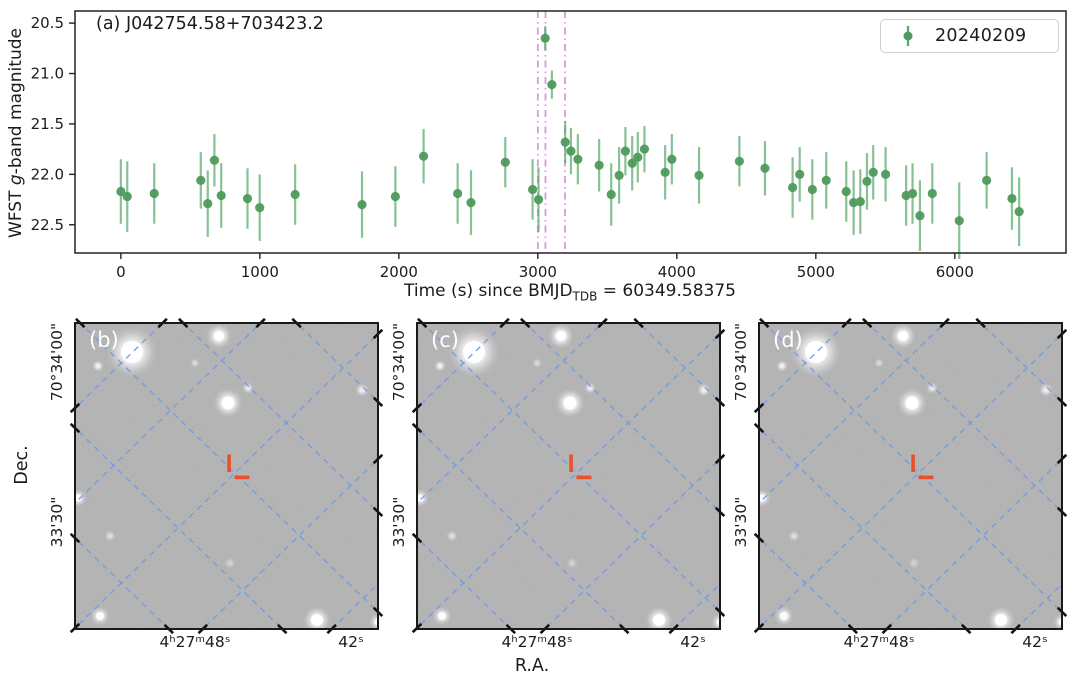  Describe the element at coordinates (47, 174) in the screenshot. I see `svg-text: 22.0` at that location.